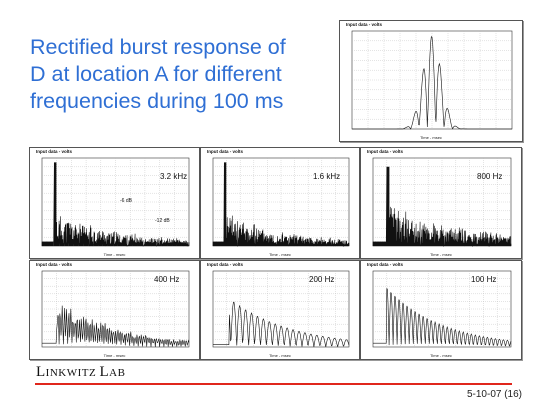 The image size is (550, 412). I want to click on plot-200hz: Input data - volts 200 Hz Time - msec, so click(280, 310).